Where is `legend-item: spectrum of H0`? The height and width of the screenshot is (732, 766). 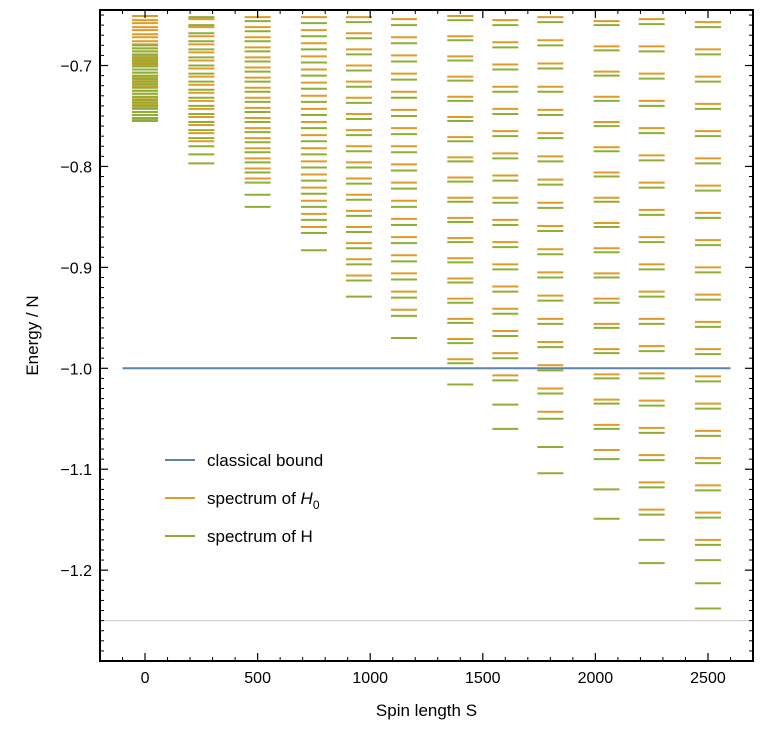
legend-item: spectrum of H0 is located at coordinates (242, 500).